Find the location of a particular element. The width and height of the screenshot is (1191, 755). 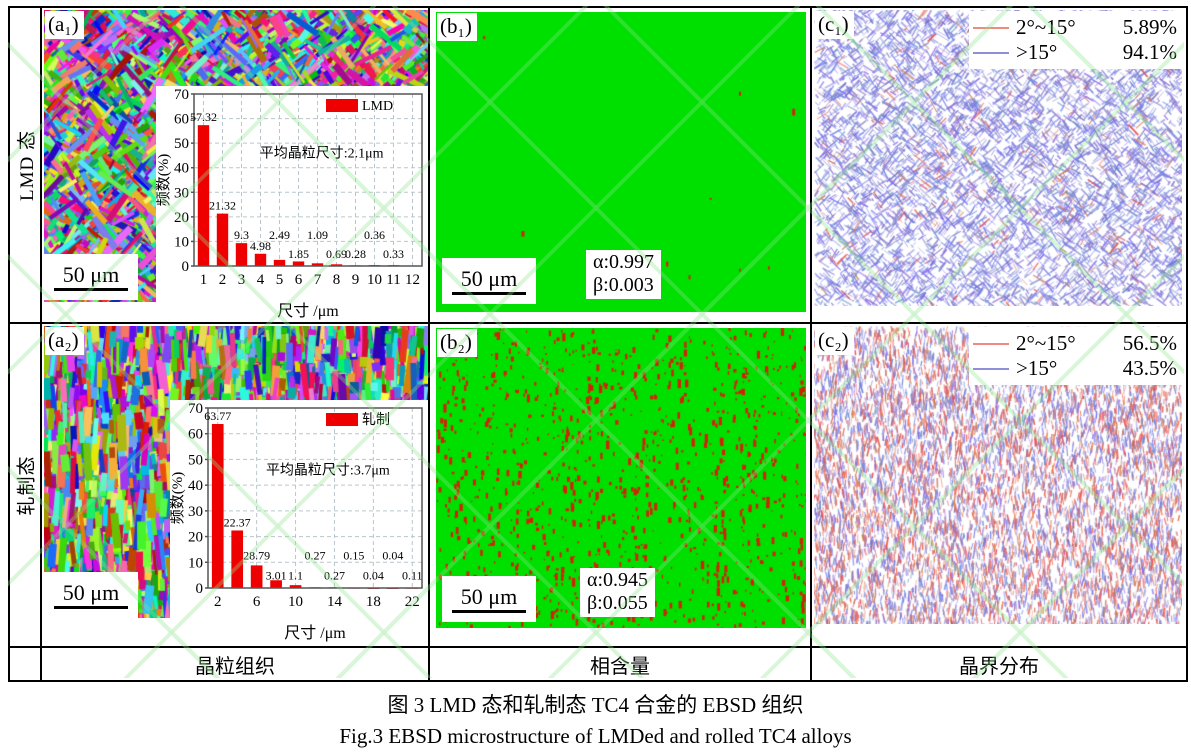

svg-text: 21.32 is located at coordinates (222, 206).